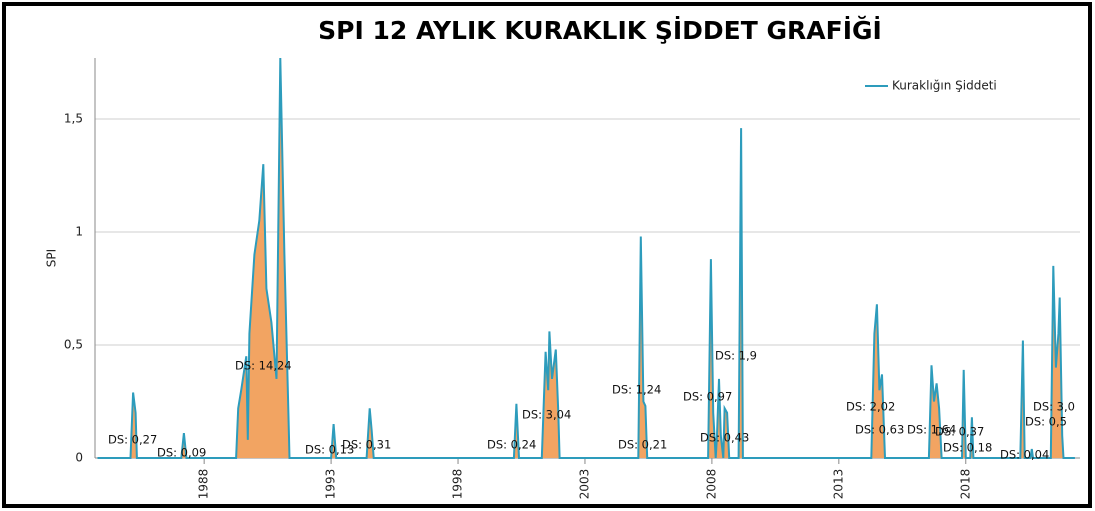  What do you see at coordinates (944, 86) in the screenshot?
I see `legend-label: Kuraklığın Şiddeti` at bounding box center [944, 86].